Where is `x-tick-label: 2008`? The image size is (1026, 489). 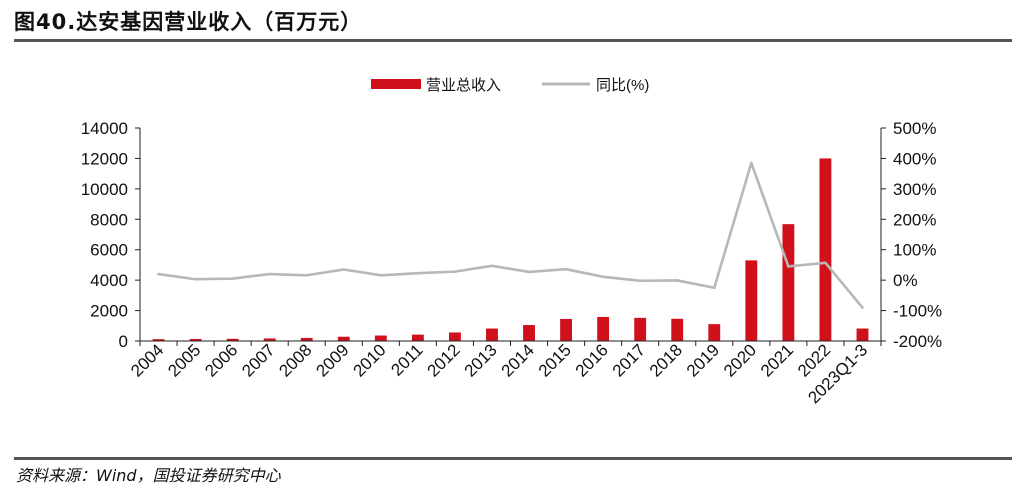 x-tick-label: 2008 is located at coordinates (295, 360).